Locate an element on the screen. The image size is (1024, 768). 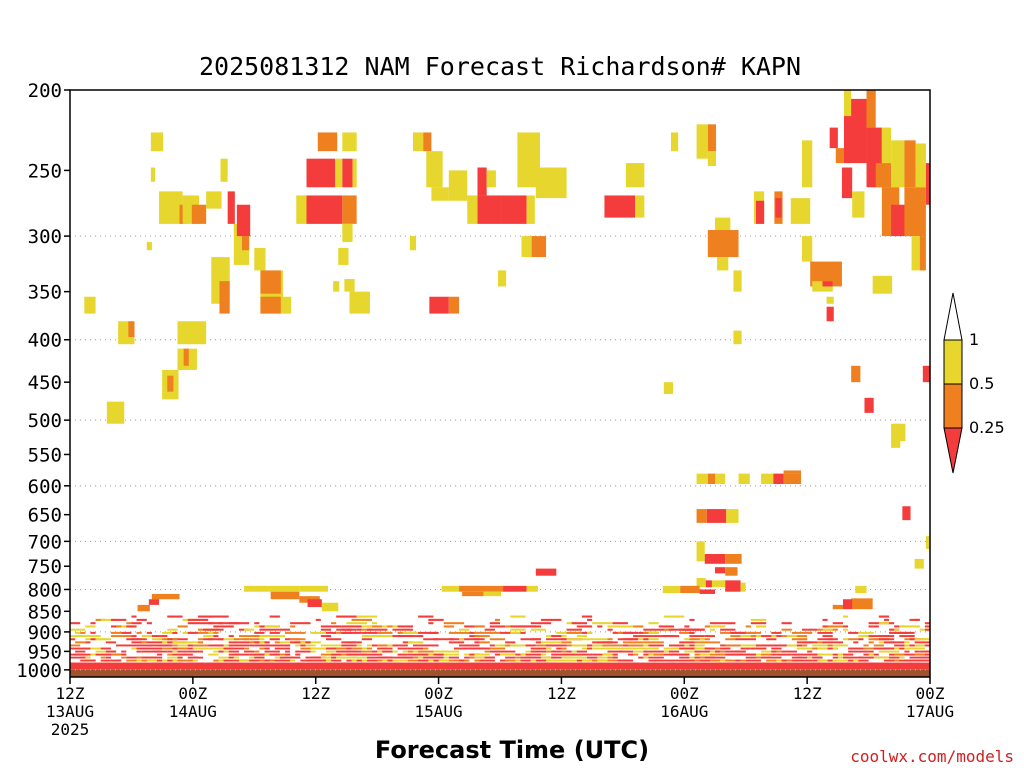
credit-text: coolwx.com/models is located at coordinates (932, 756).